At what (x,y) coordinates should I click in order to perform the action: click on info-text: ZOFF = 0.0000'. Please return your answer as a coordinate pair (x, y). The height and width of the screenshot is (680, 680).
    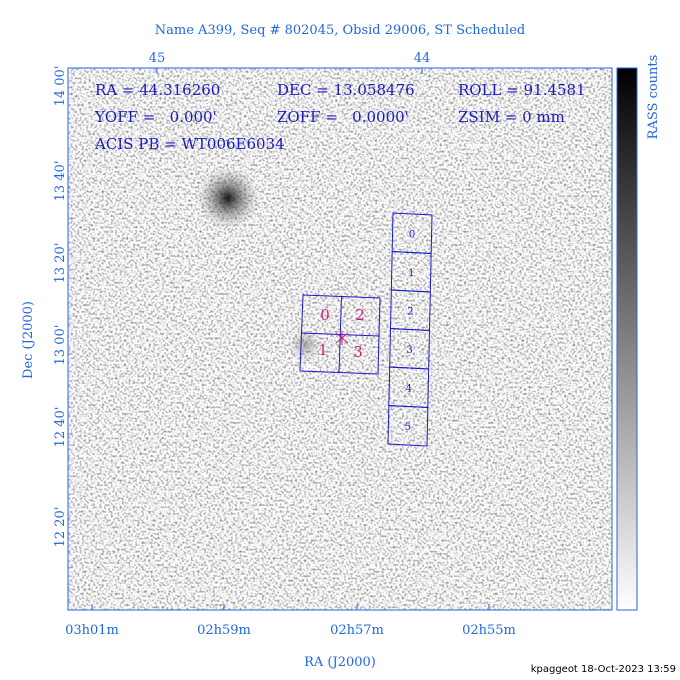
    Looking at the image, I should click on (343, 117).